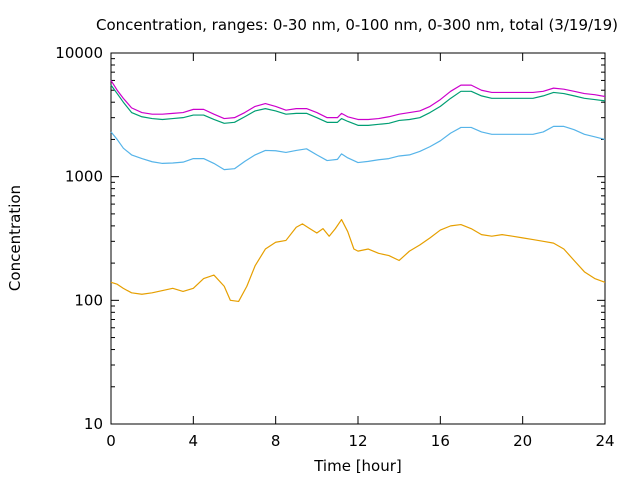 The image size is (640, 480). I want to click on x-tick-label: 24, so click(604, 441).